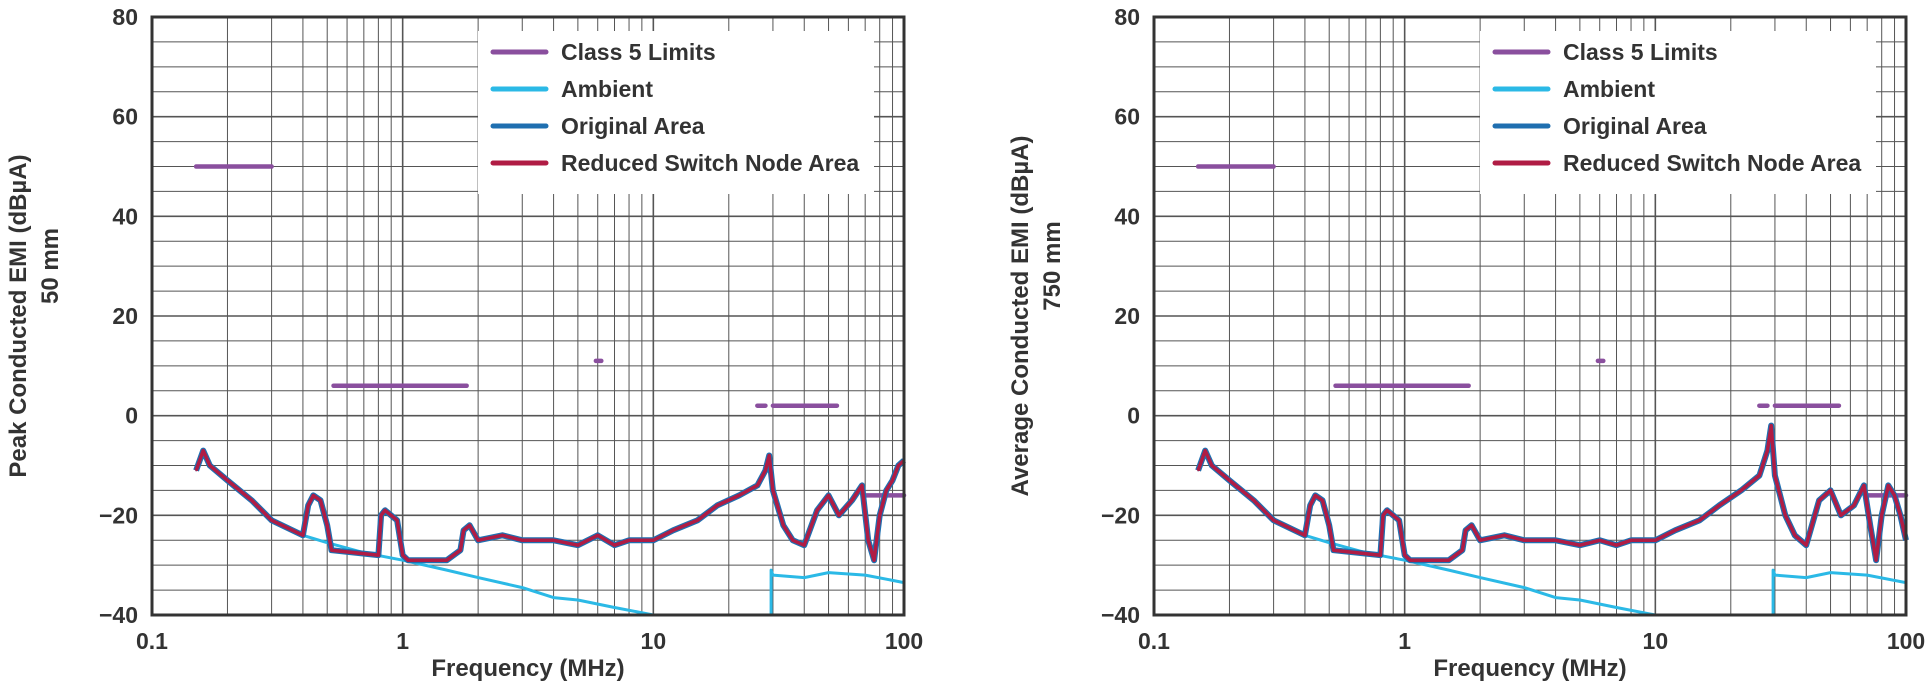 This screenshot has width=1929, height=693. Describe the element at coordinates (1052, 265) in the screenshot. I see `y-axis-subtitle: 750 mm` at that location.